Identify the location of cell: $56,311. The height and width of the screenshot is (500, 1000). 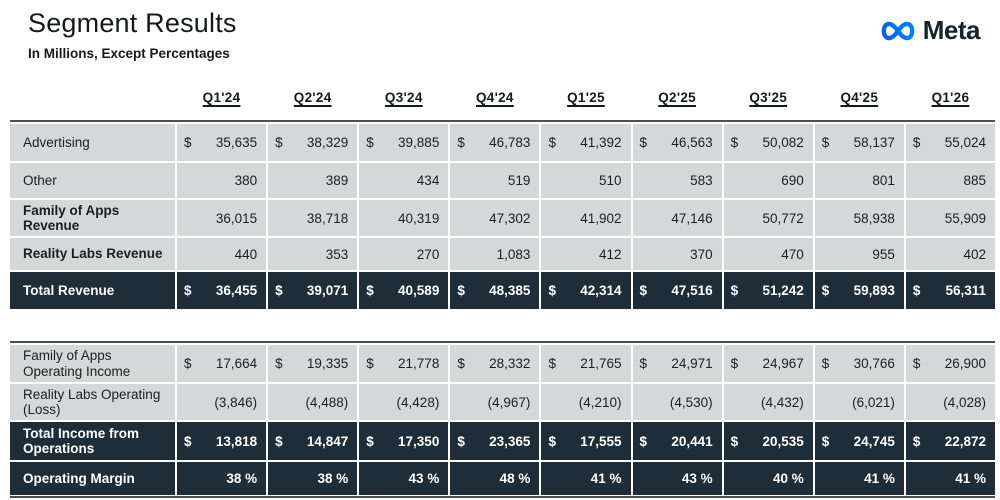
(950, 290).